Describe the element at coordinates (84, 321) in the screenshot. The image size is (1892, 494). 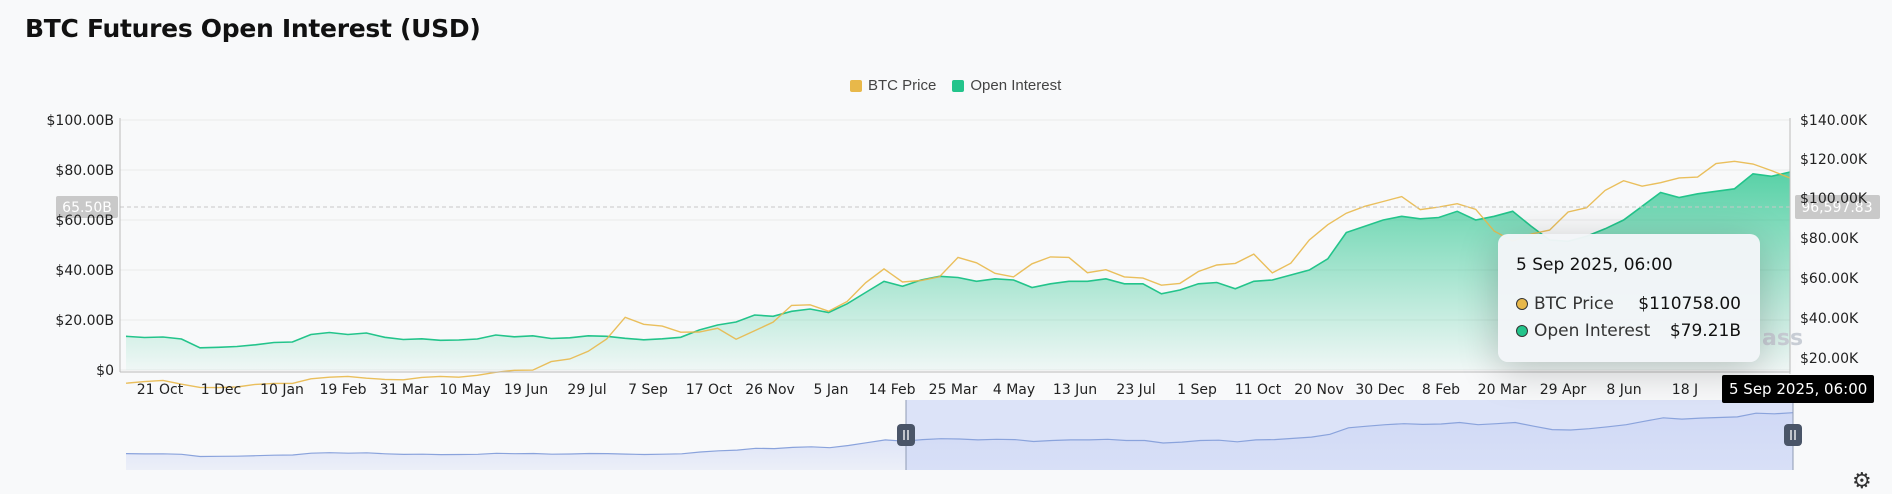
I see `y-left-tick-label: $20.00B` at that location.